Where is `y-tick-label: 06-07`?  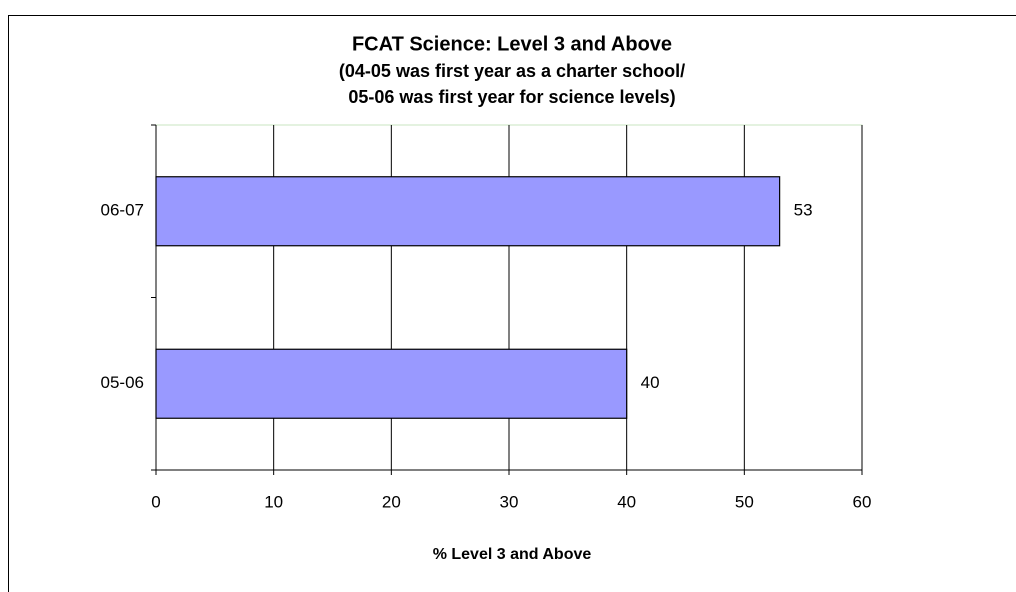 y-tick-label: 06-07 is located at coordinates (122, 210).